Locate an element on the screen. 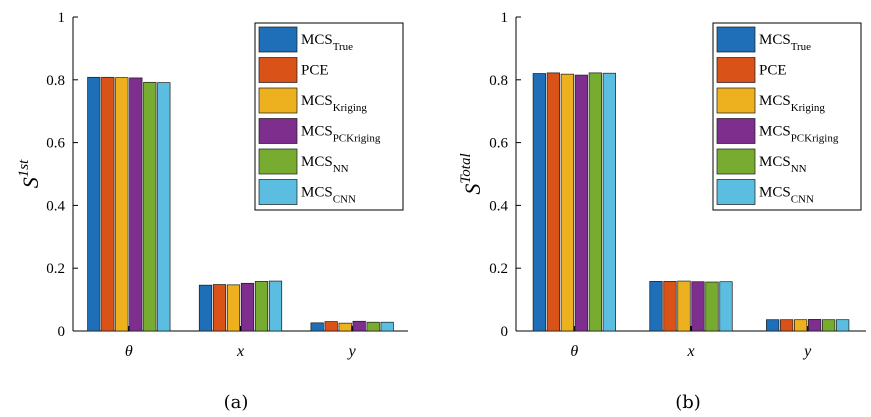 The width and height of the screenshot is (871, 417). legend-label: PCE is located at coordinates (315, 71).